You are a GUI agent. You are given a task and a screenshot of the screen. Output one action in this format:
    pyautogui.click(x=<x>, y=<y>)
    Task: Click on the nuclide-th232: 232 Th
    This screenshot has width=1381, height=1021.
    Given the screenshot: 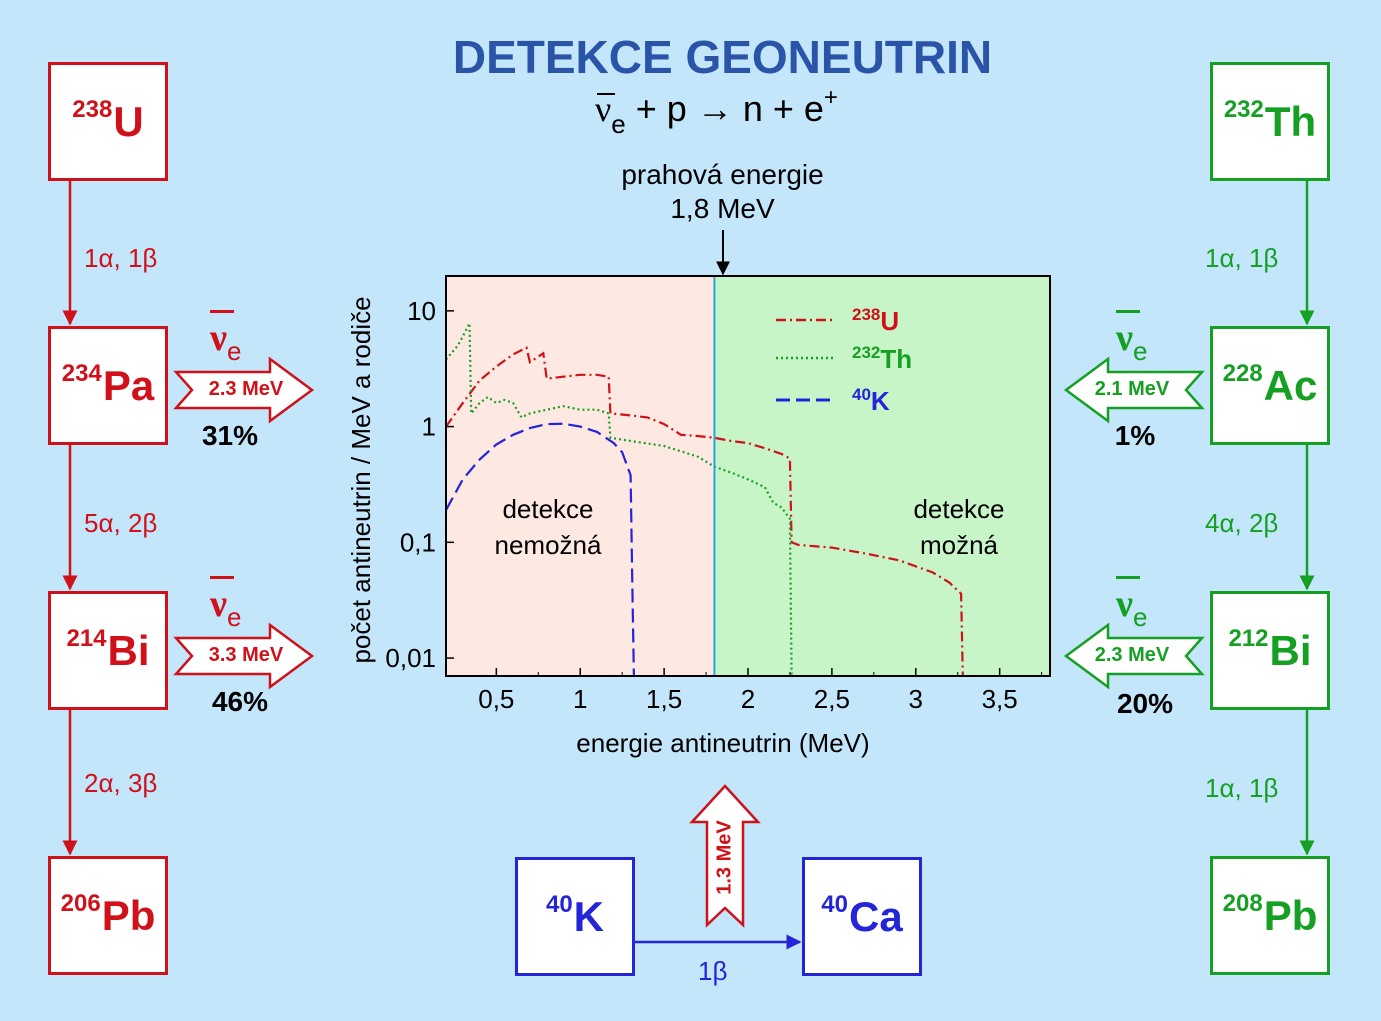 What is the action you would take?
    pyautogui.click(x=1270, y=121)
    